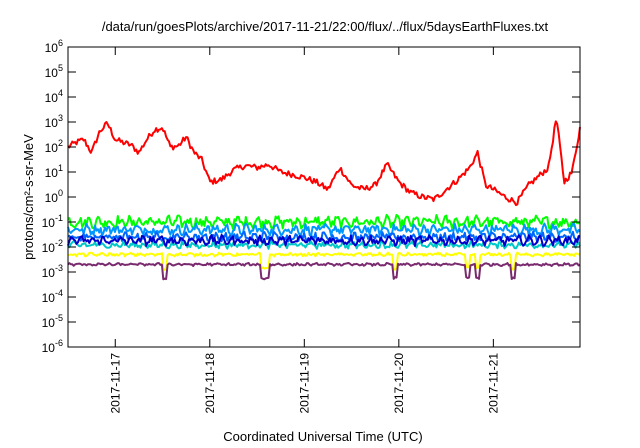 This screenshot has width=640, height=448. I want to click on x-tick-label: 2017-11-20, so click(399, 383).